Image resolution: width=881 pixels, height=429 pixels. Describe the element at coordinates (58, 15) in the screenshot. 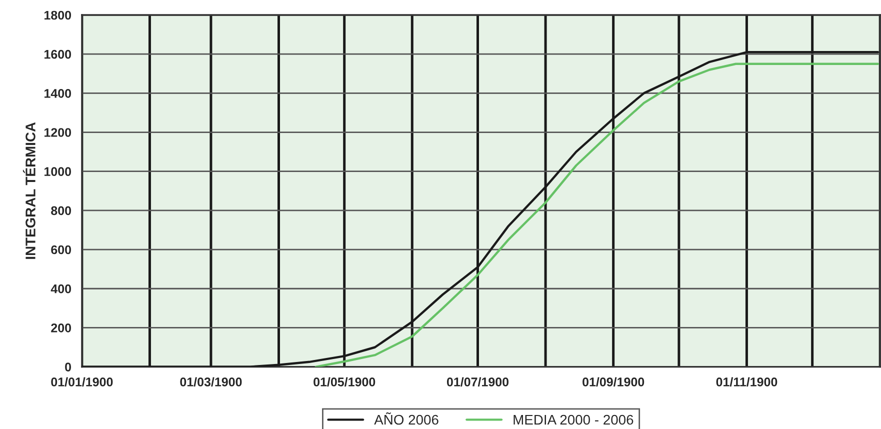

I see `y-tick-label: 1800` at that location.